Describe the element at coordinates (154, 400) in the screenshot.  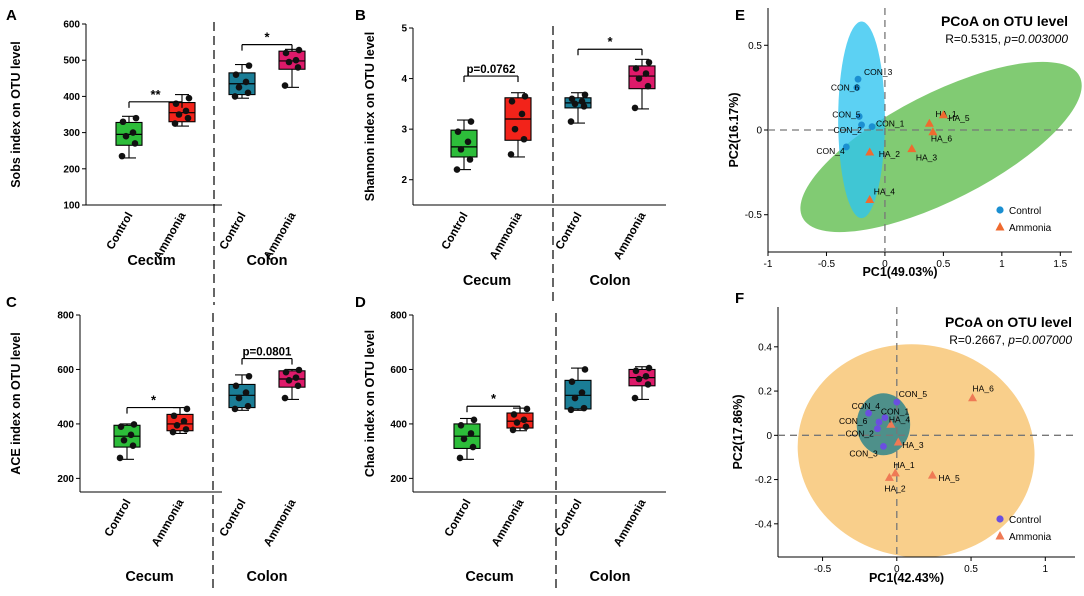
I see `sig-label: *` at that location.